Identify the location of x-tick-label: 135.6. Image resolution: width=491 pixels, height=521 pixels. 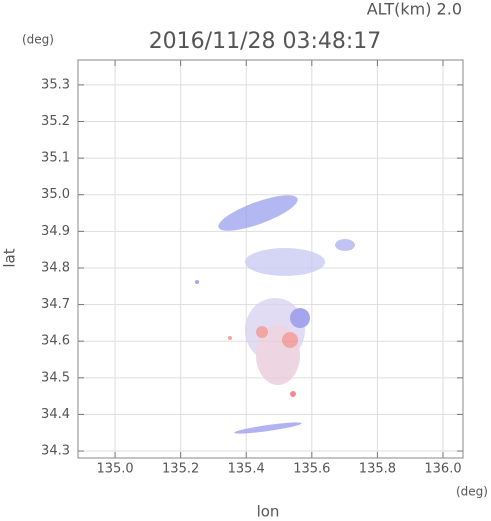
(311, 469).